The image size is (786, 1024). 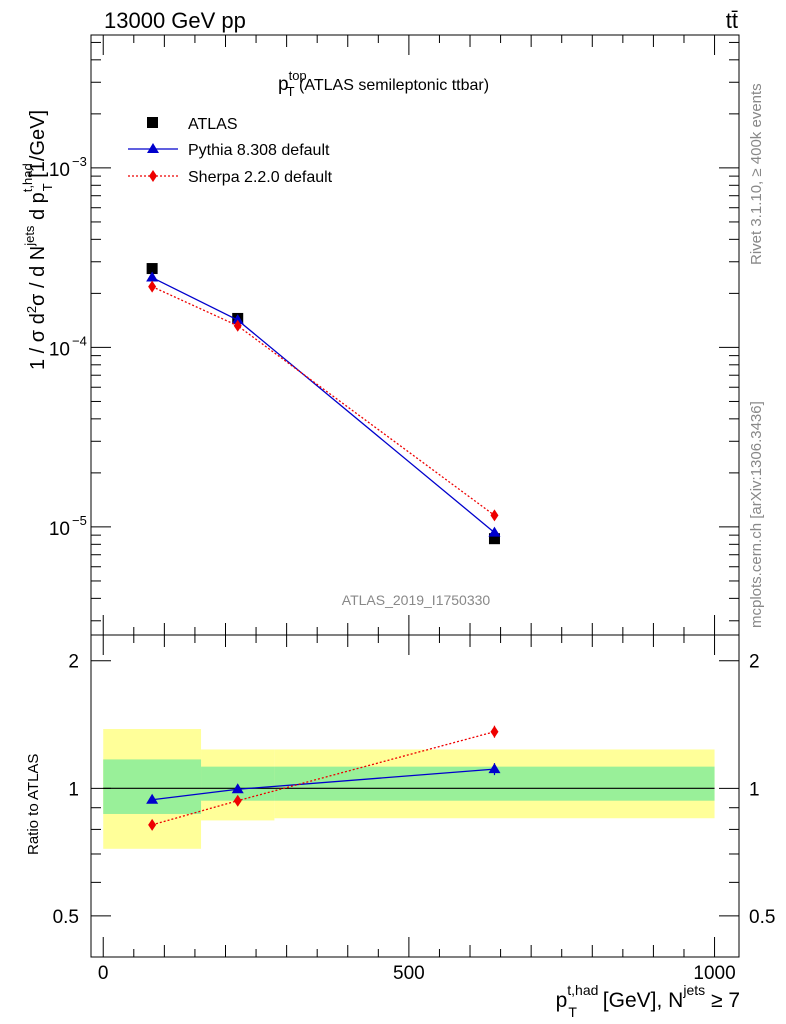 What do you see at coordinates (259, 150) in the screenshot?
I see `legend-pythia-label: Pythia 8.308 default` at bounding box center [259, 150].